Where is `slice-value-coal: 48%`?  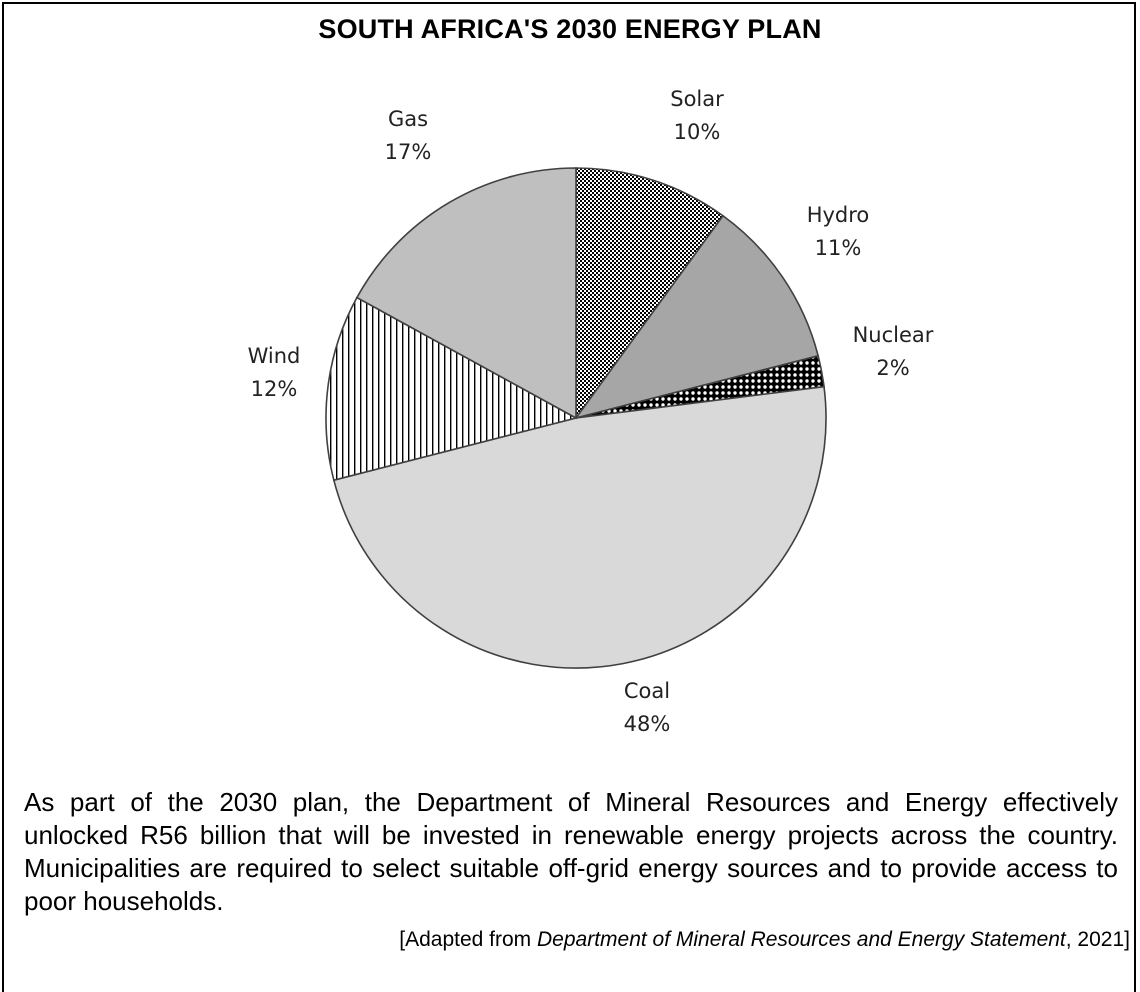 slice-value-coal: 48% is located at coordinates (647, 724).